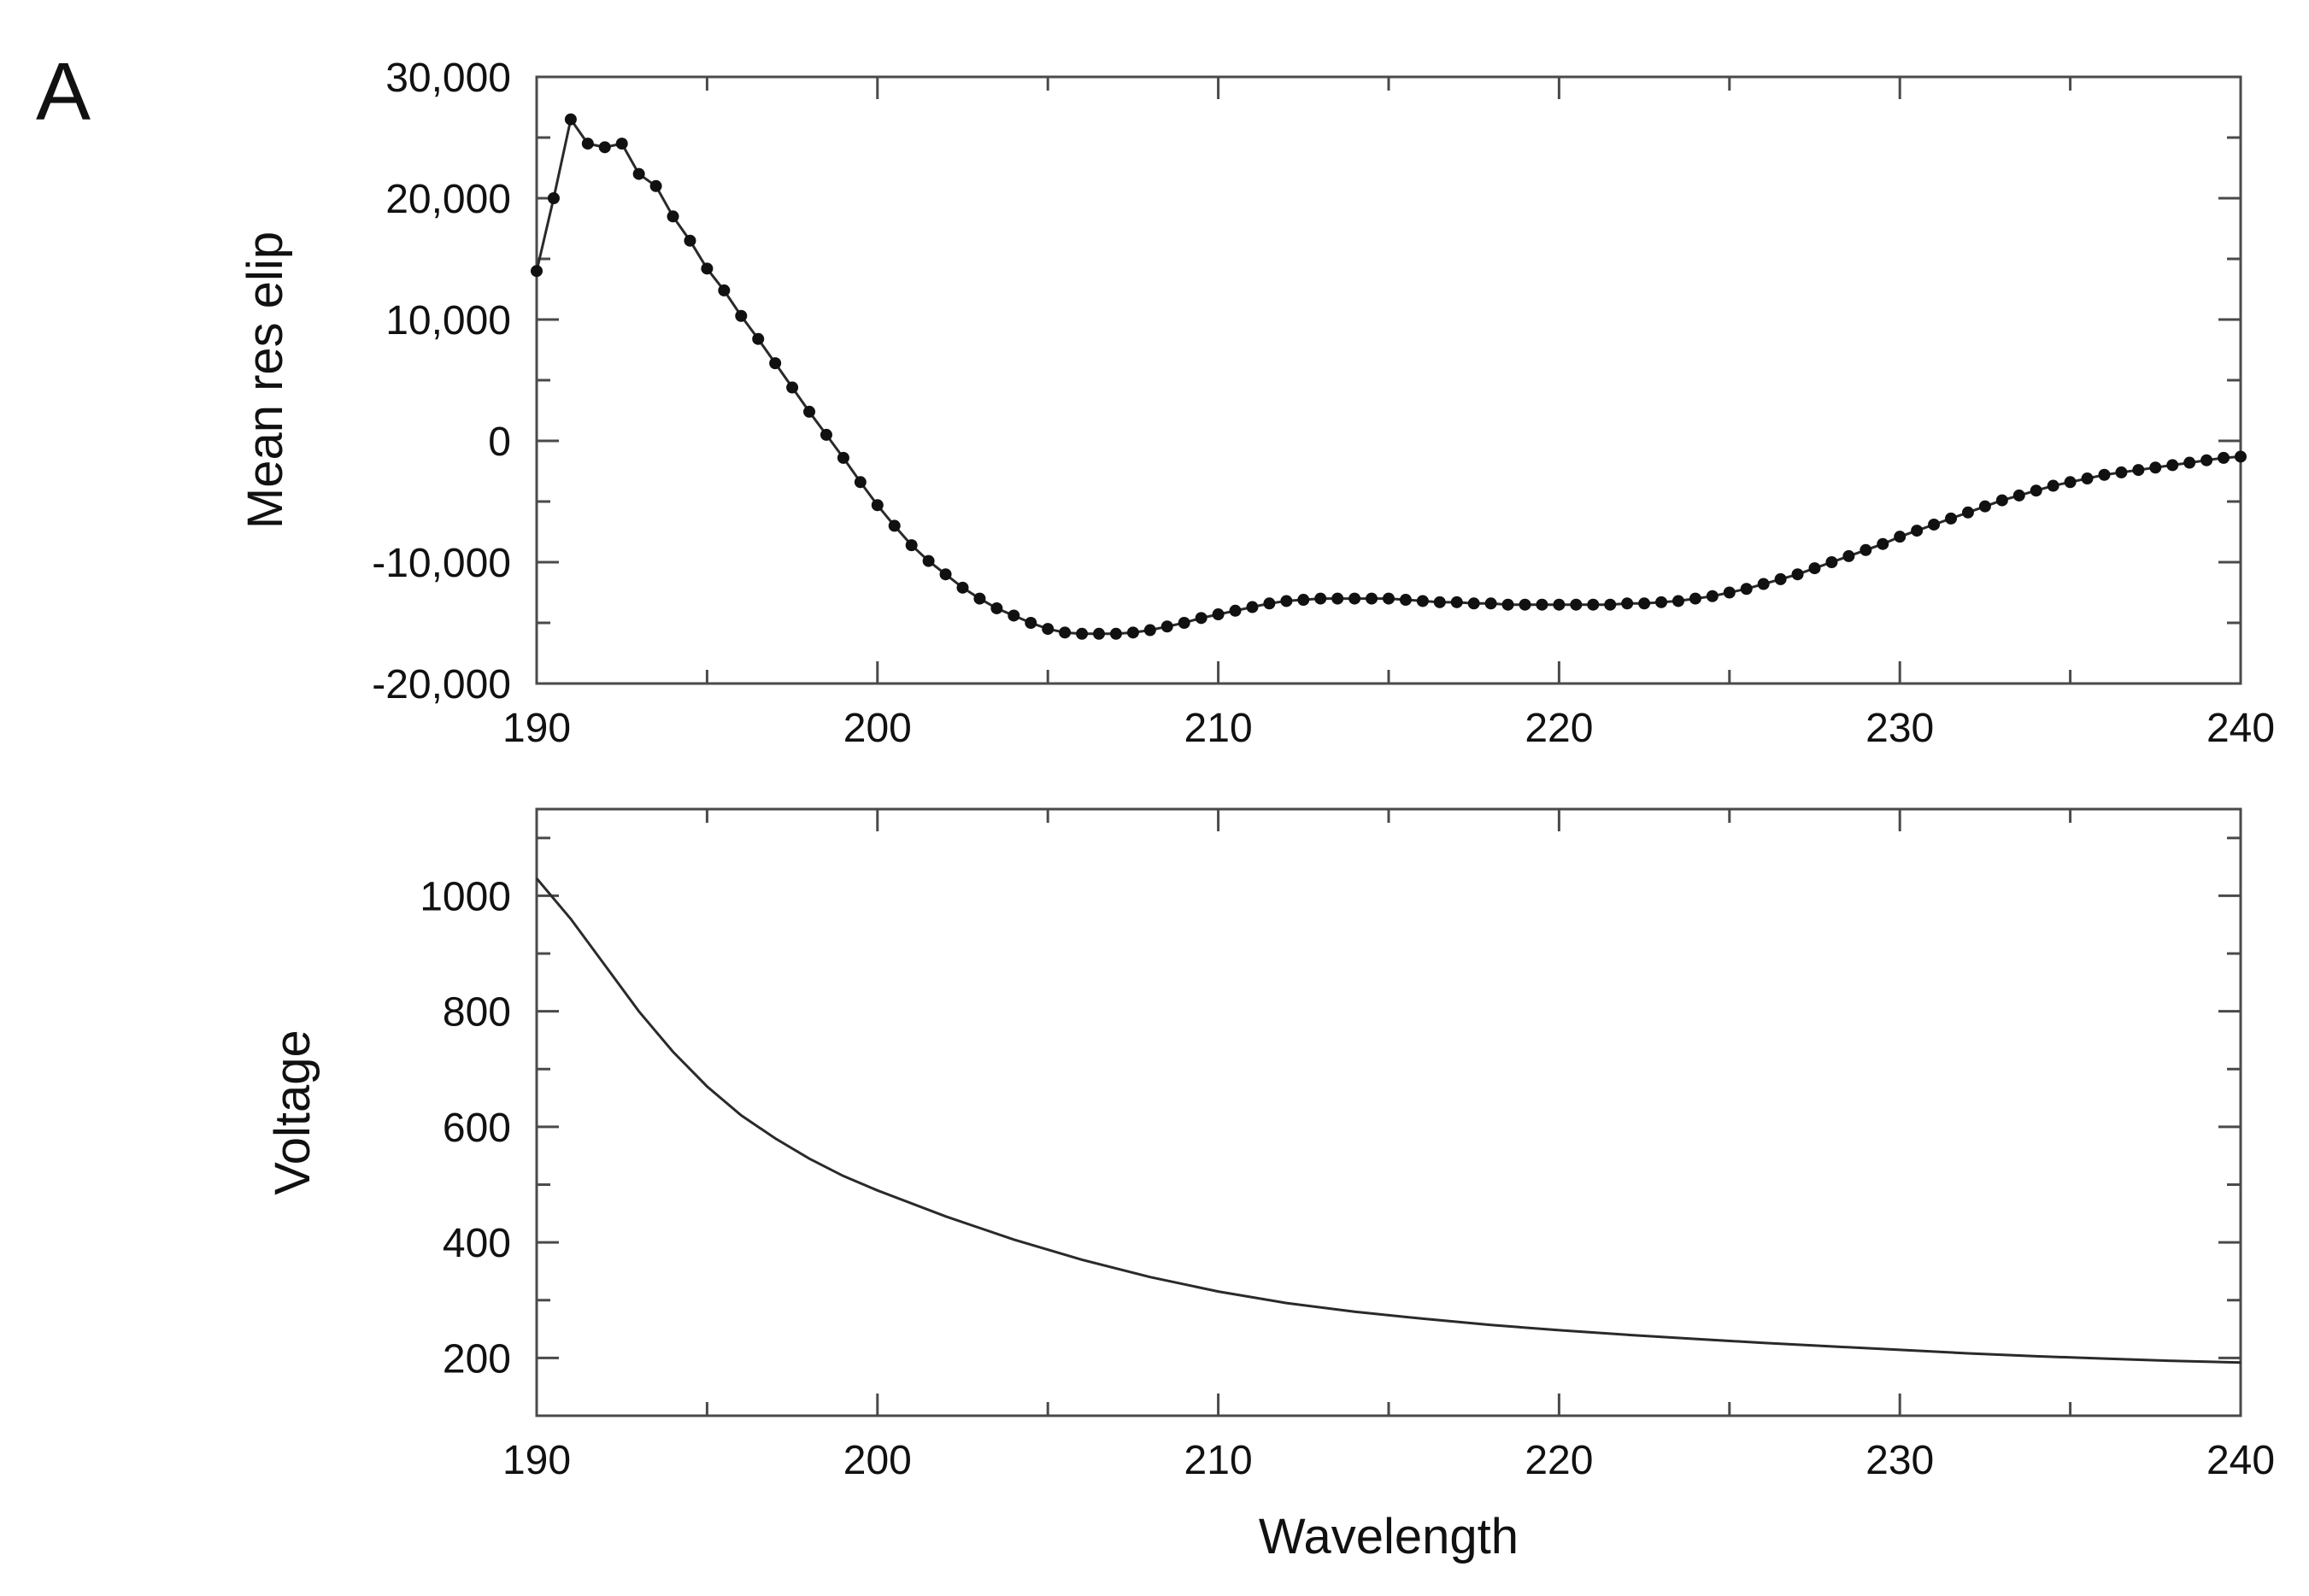  I want to click on voltage-x-tick-label: 220, so click(1559, 1460).